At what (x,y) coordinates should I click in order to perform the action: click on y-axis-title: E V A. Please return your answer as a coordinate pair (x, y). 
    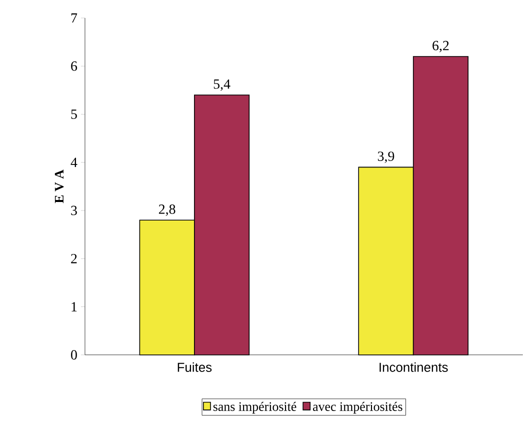
    Looking at the image, I should click on (59, 187).